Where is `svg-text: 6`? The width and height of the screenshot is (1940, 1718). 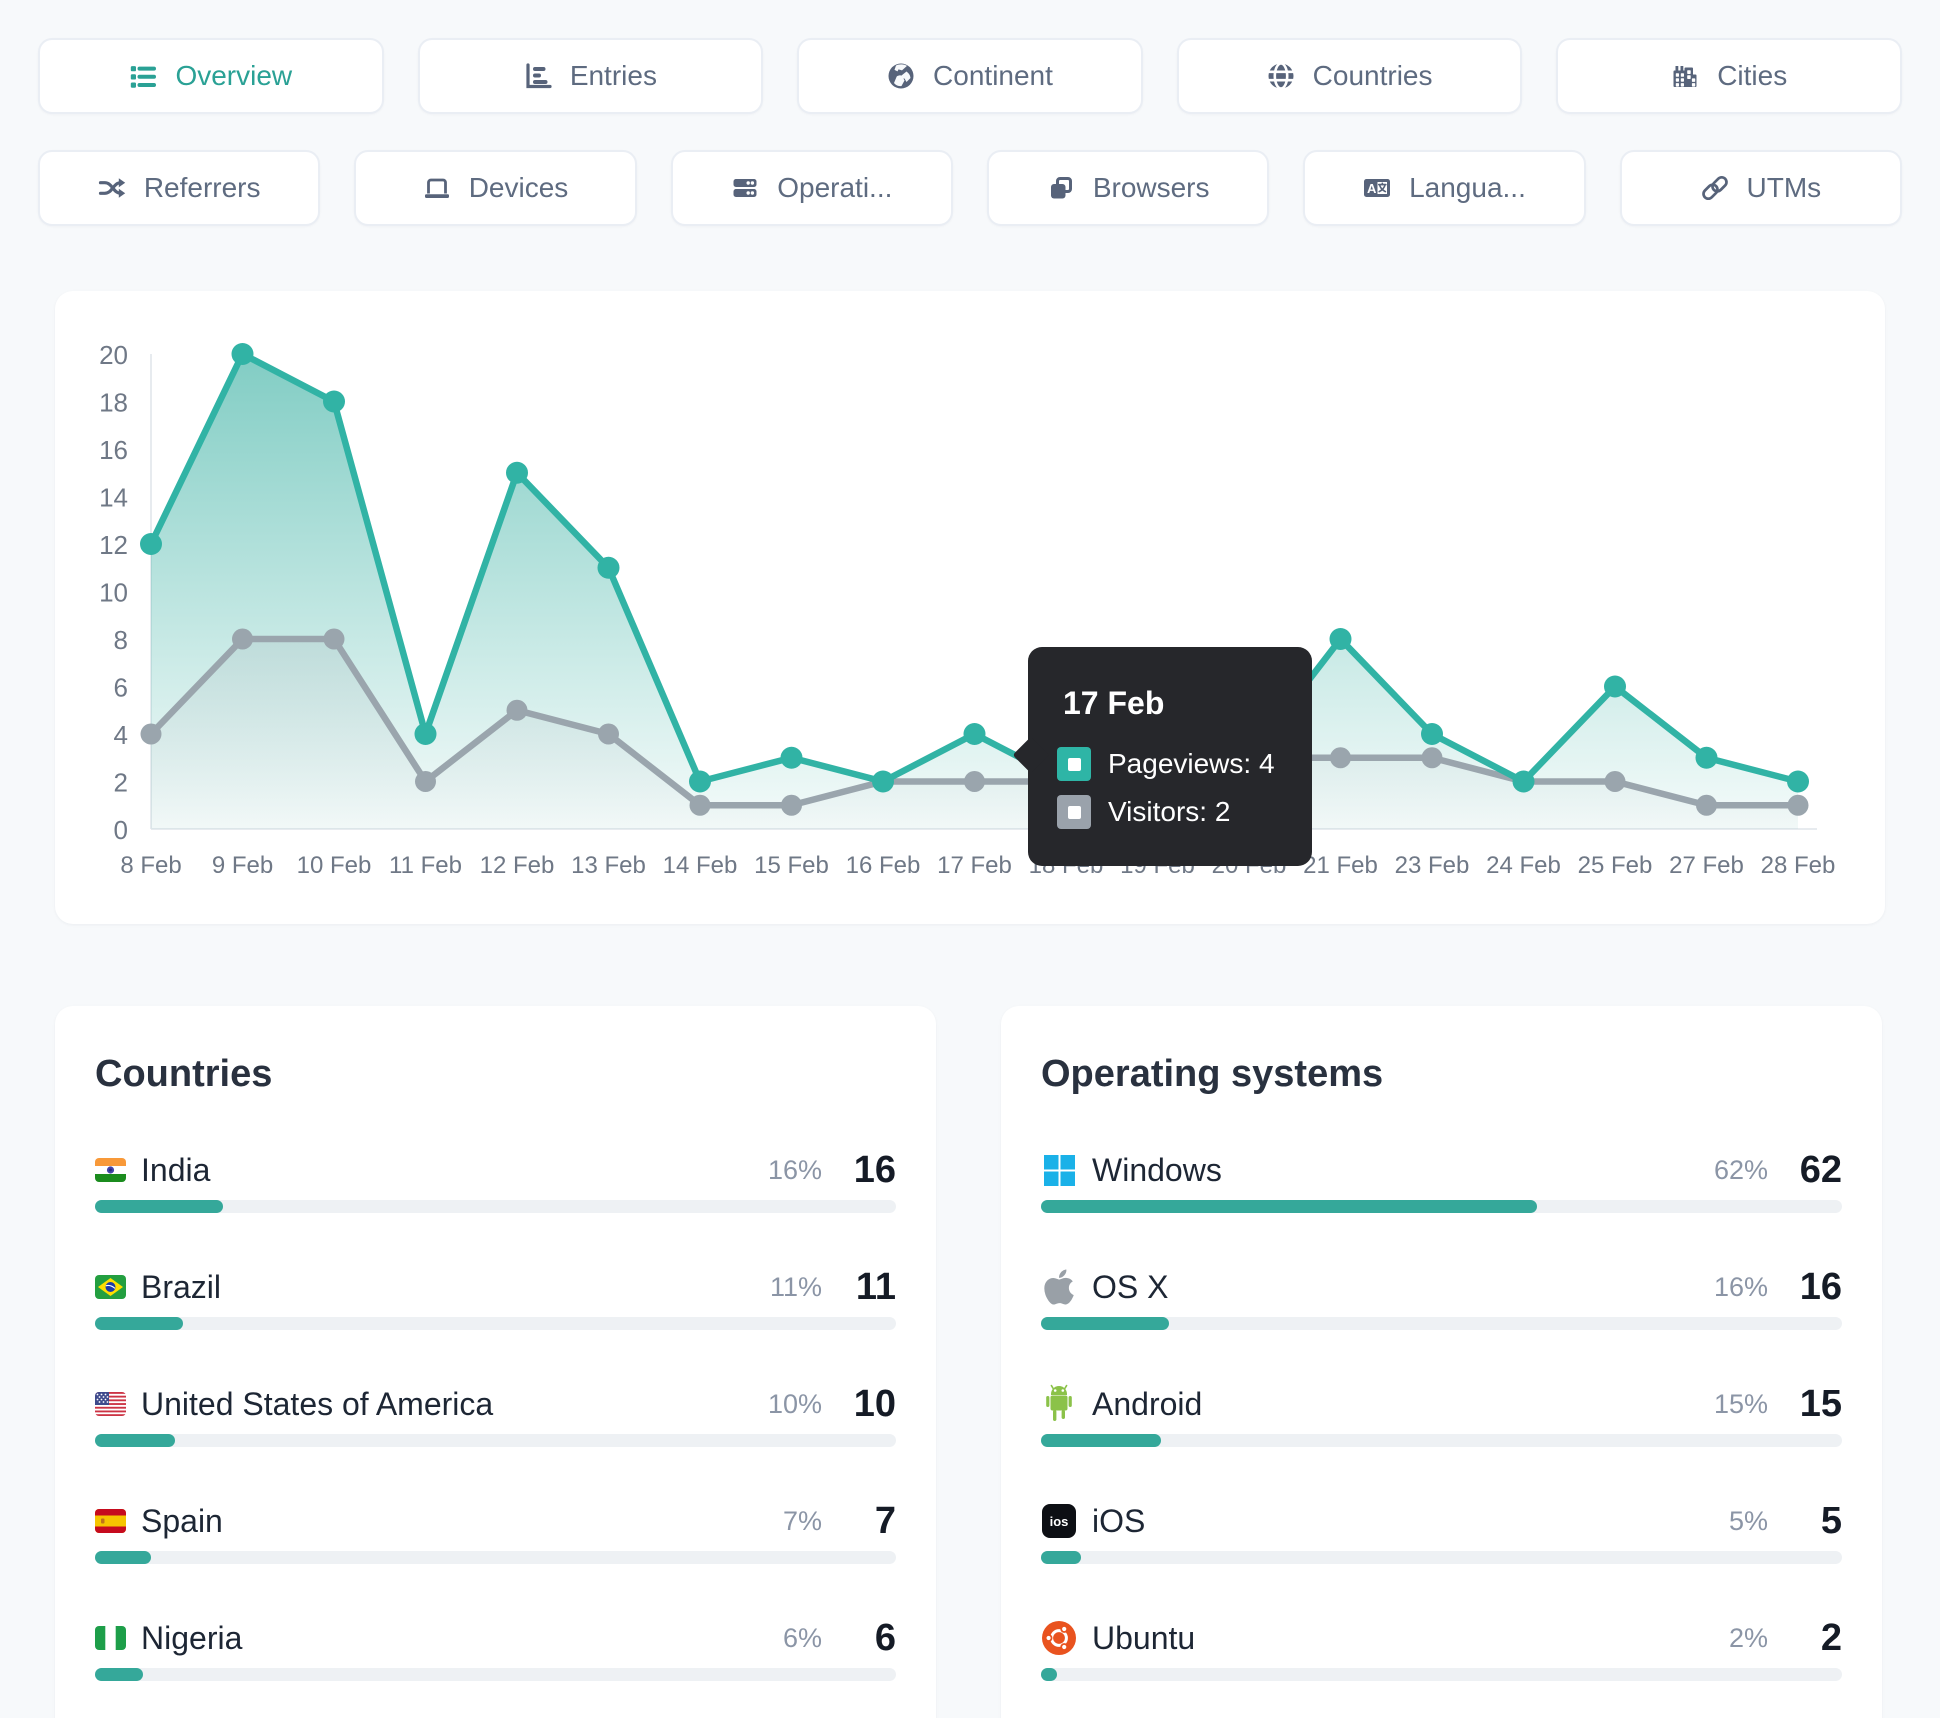
svg-text: 6 is located at coordinates (121, 688).